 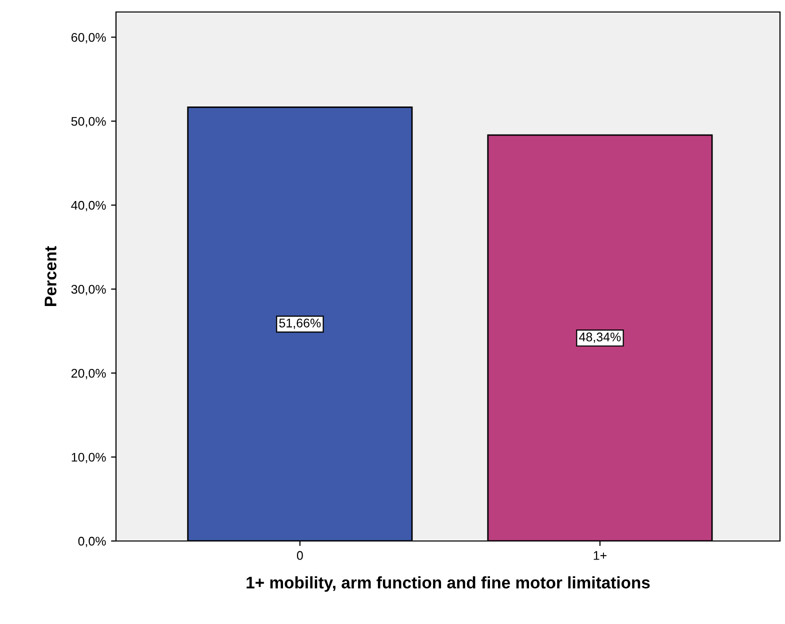 What do you see at coordinates (88, 374) in the screenshot?
I see `y-tick-label: 20,0%` at bounding box center [88, 374].